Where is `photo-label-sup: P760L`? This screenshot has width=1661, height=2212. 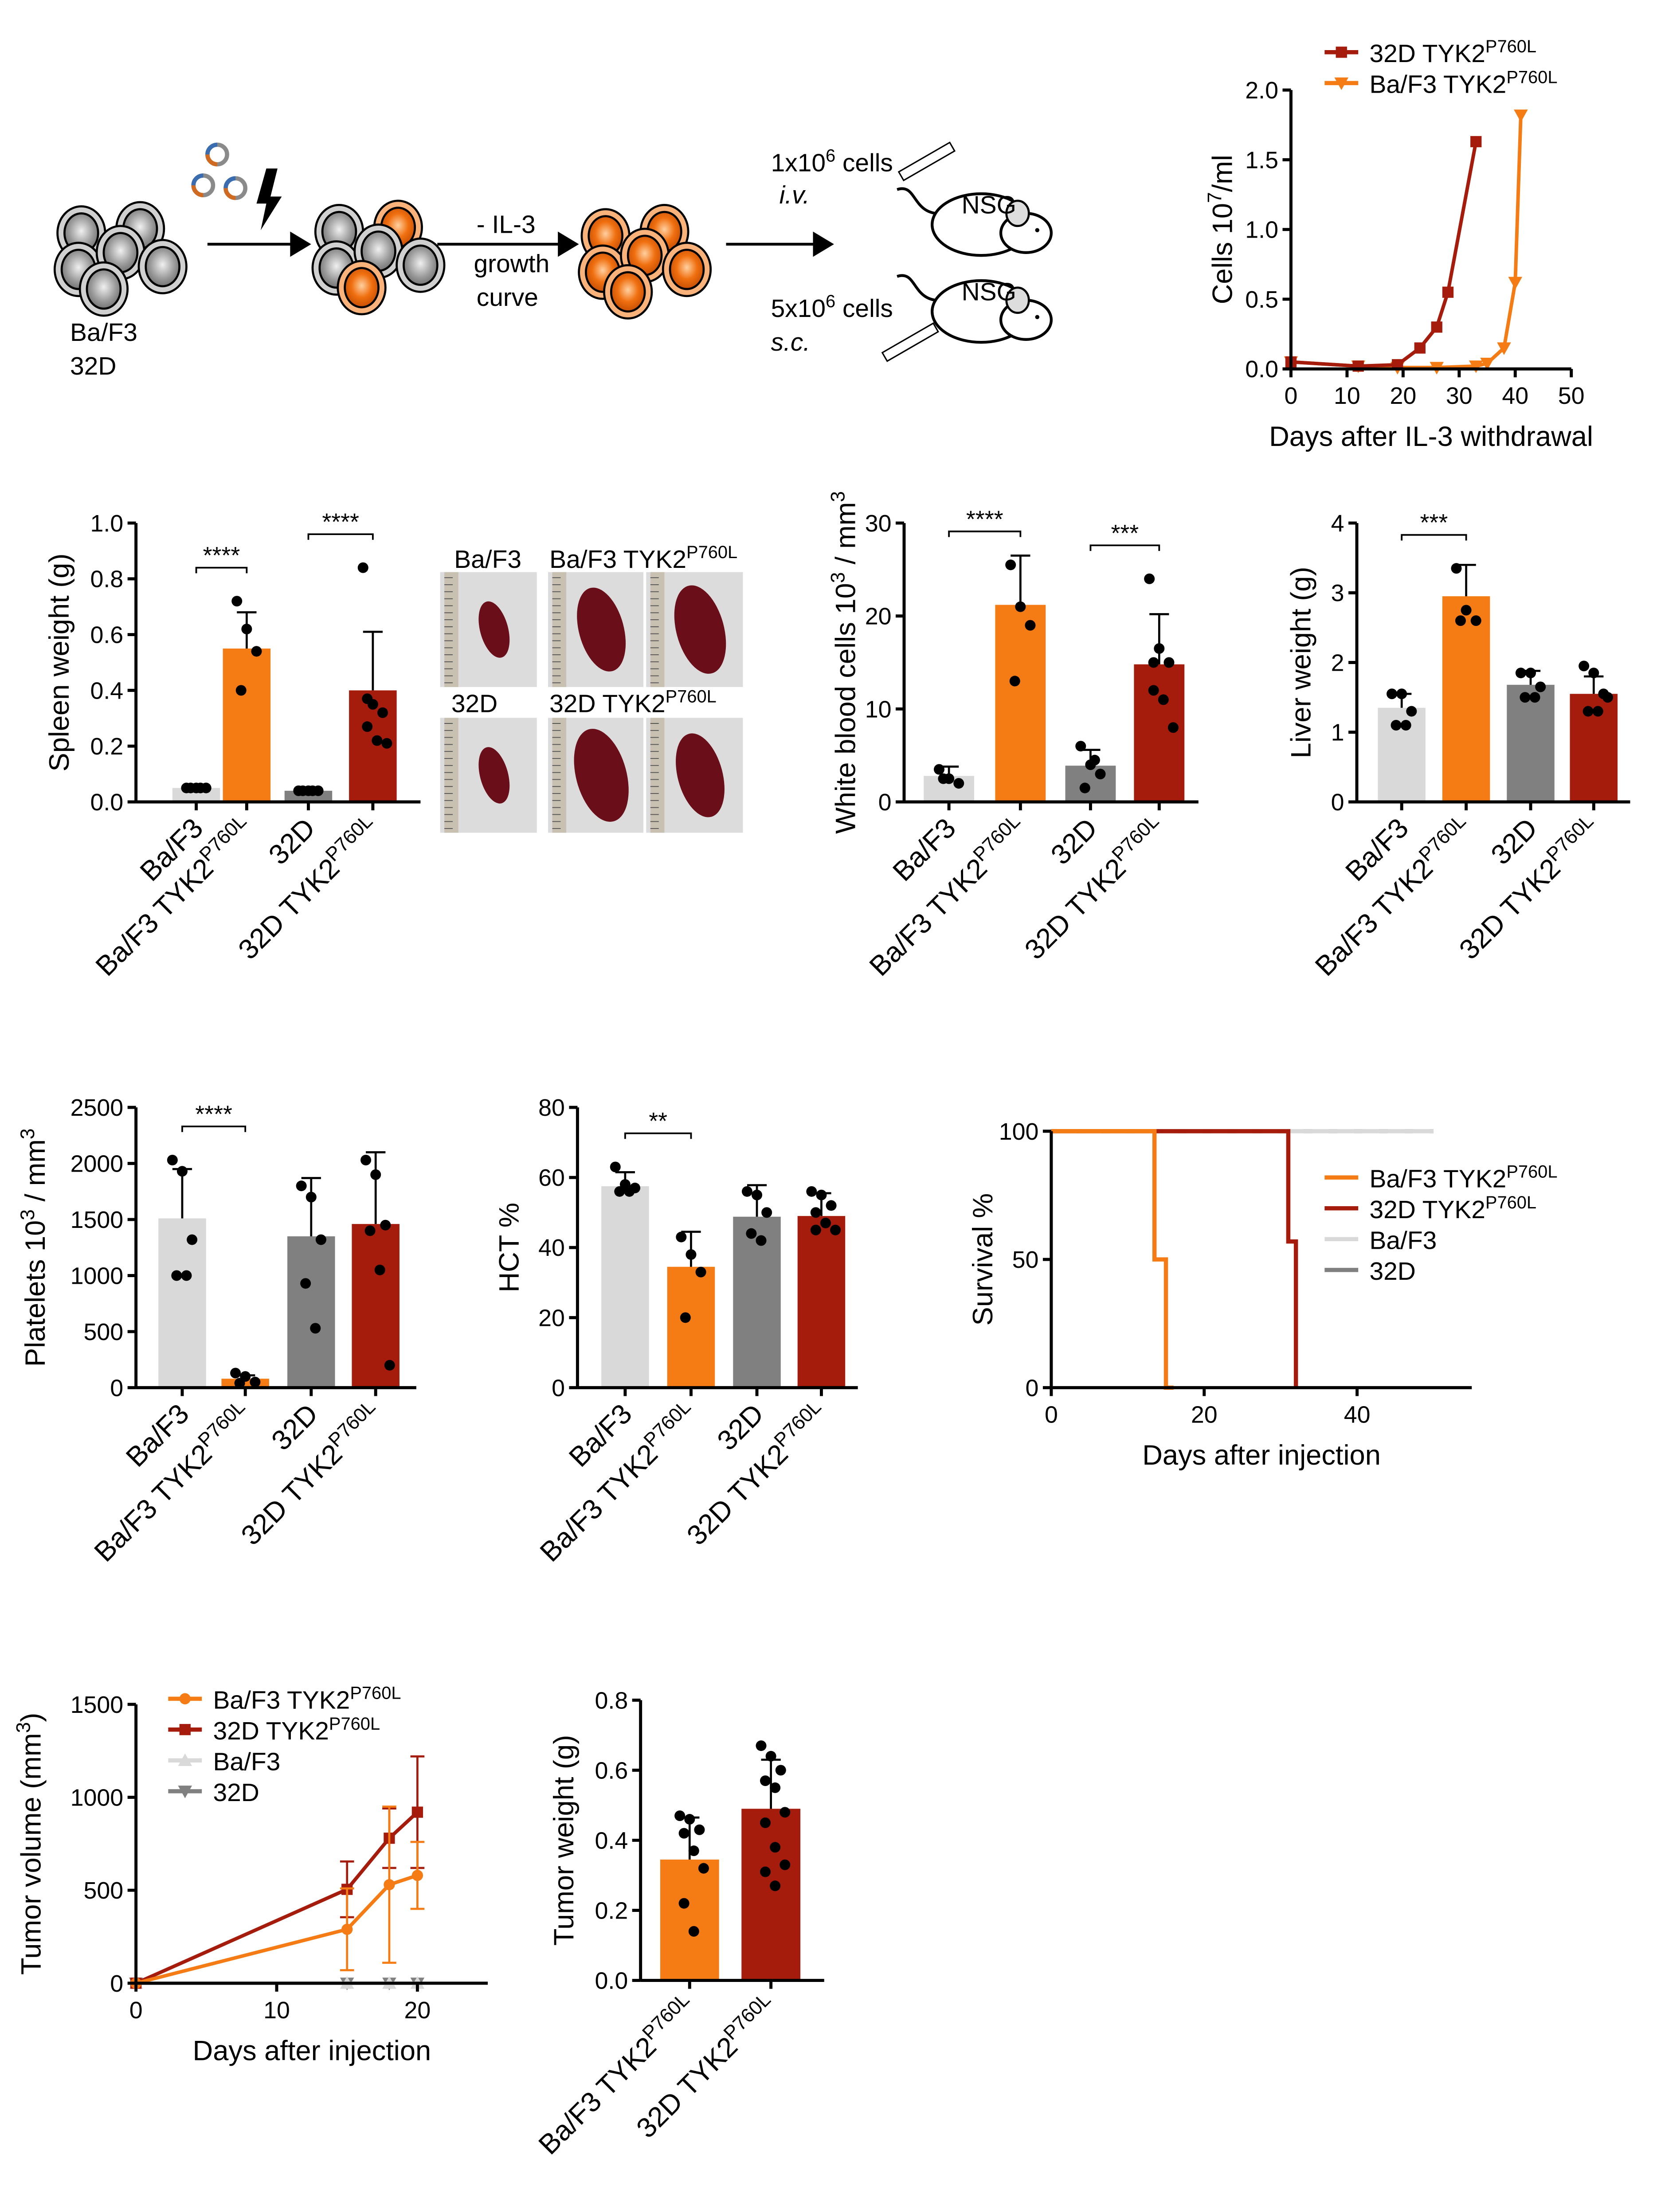
photo-label-sup: P760L is located at coordinates (691, 697).